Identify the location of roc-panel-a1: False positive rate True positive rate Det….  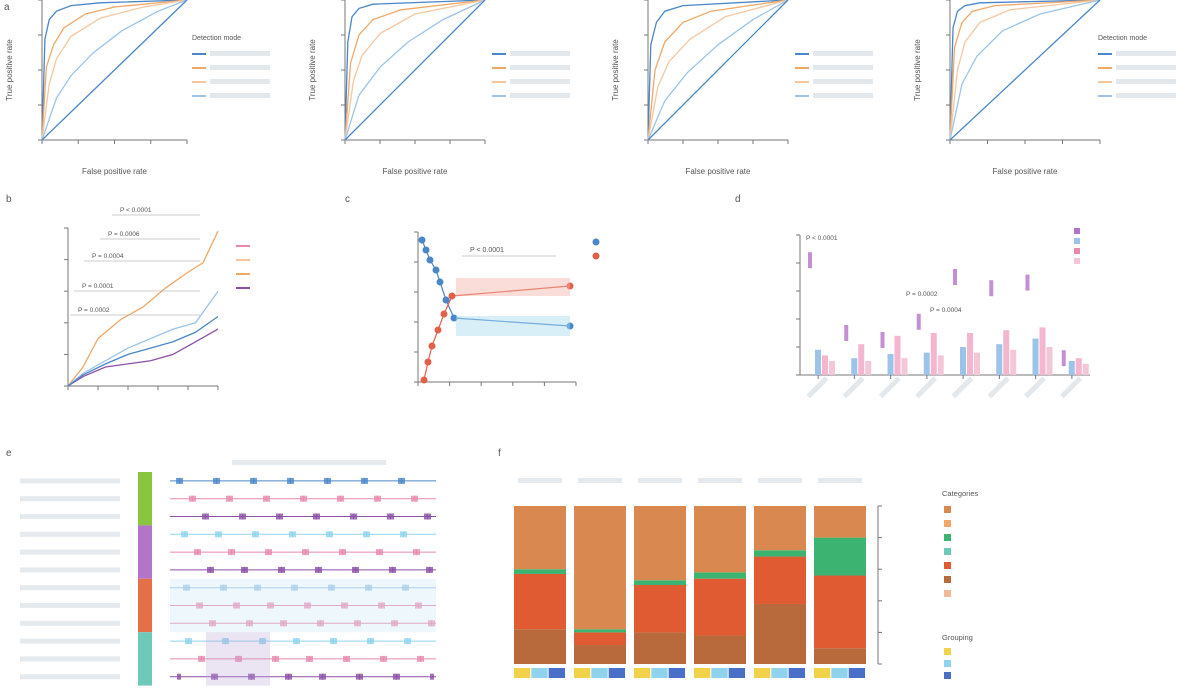
(137, 88).